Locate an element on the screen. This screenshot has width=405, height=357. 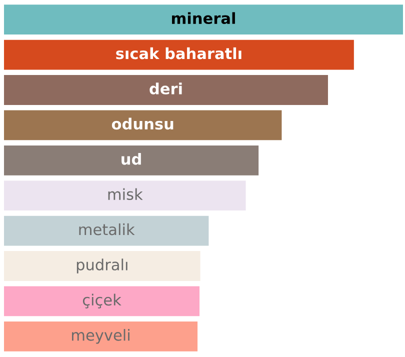
y-tick-label: ud is located at coordinates (131, 159).